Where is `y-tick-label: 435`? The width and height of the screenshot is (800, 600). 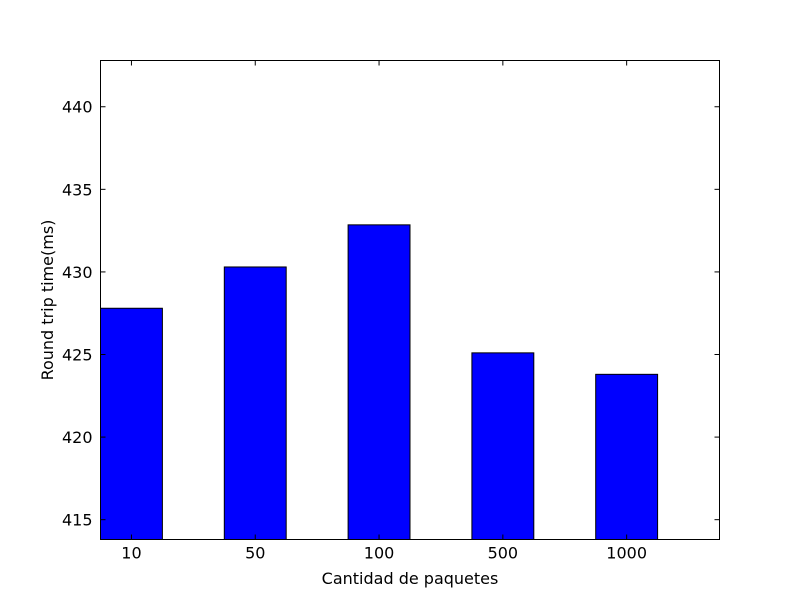
y-tick-label: 435 is located at coordinates (77, 189).